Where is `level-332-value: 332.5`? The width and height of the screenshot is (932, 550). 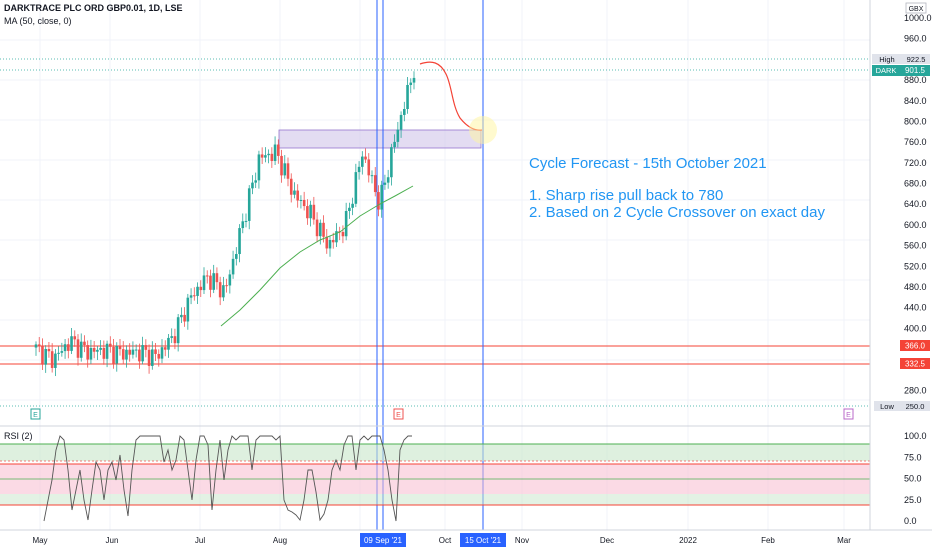 level-332-value: 332.5 is located at coordinates (915, 364).